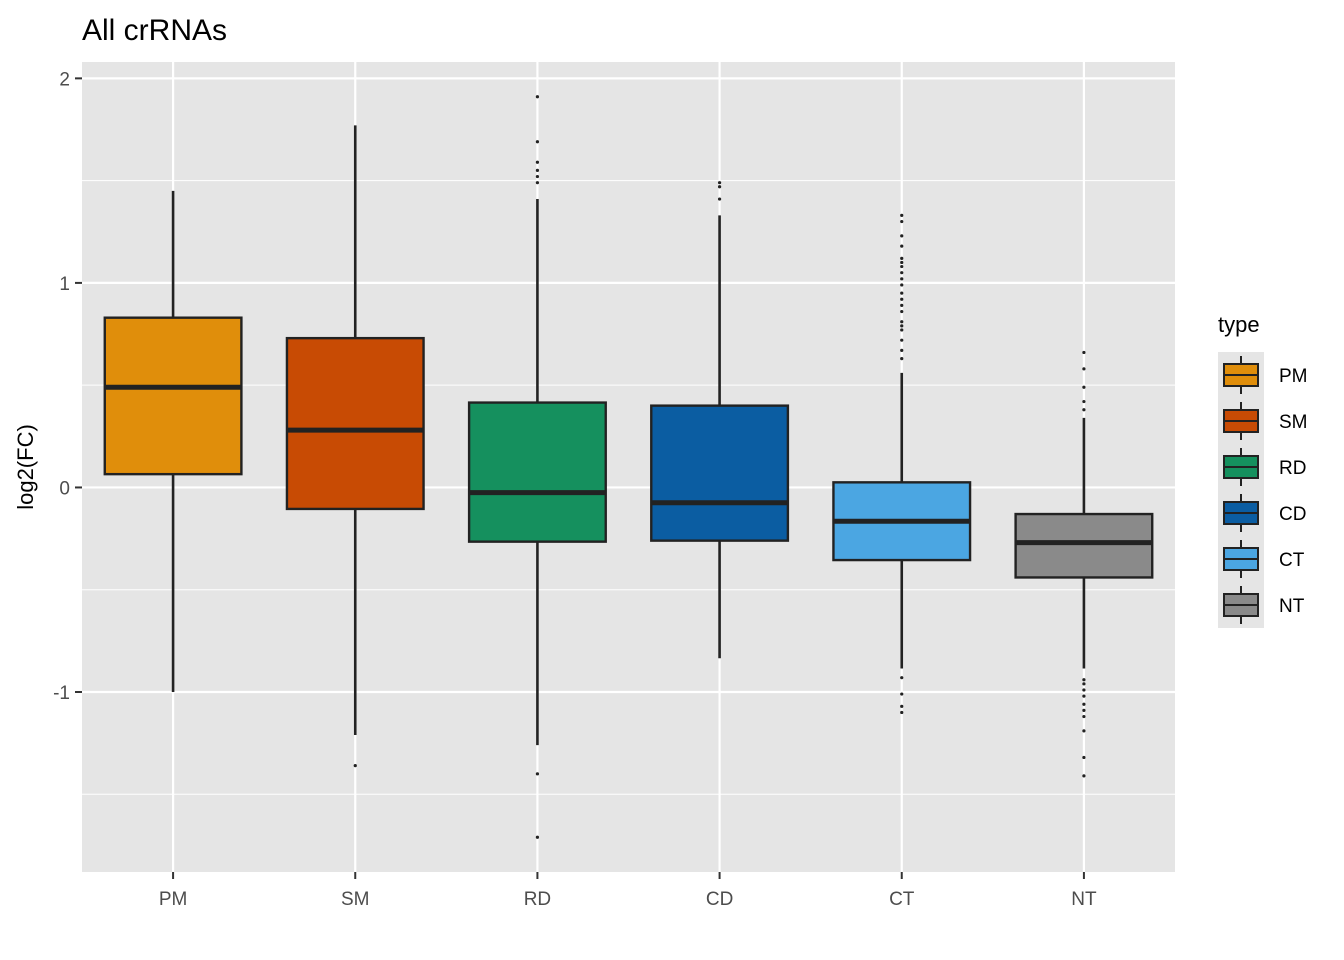  Describe the element at coordinates (1264, 559) in the screenshot. I see `legend-item-ct: CT` at that location.